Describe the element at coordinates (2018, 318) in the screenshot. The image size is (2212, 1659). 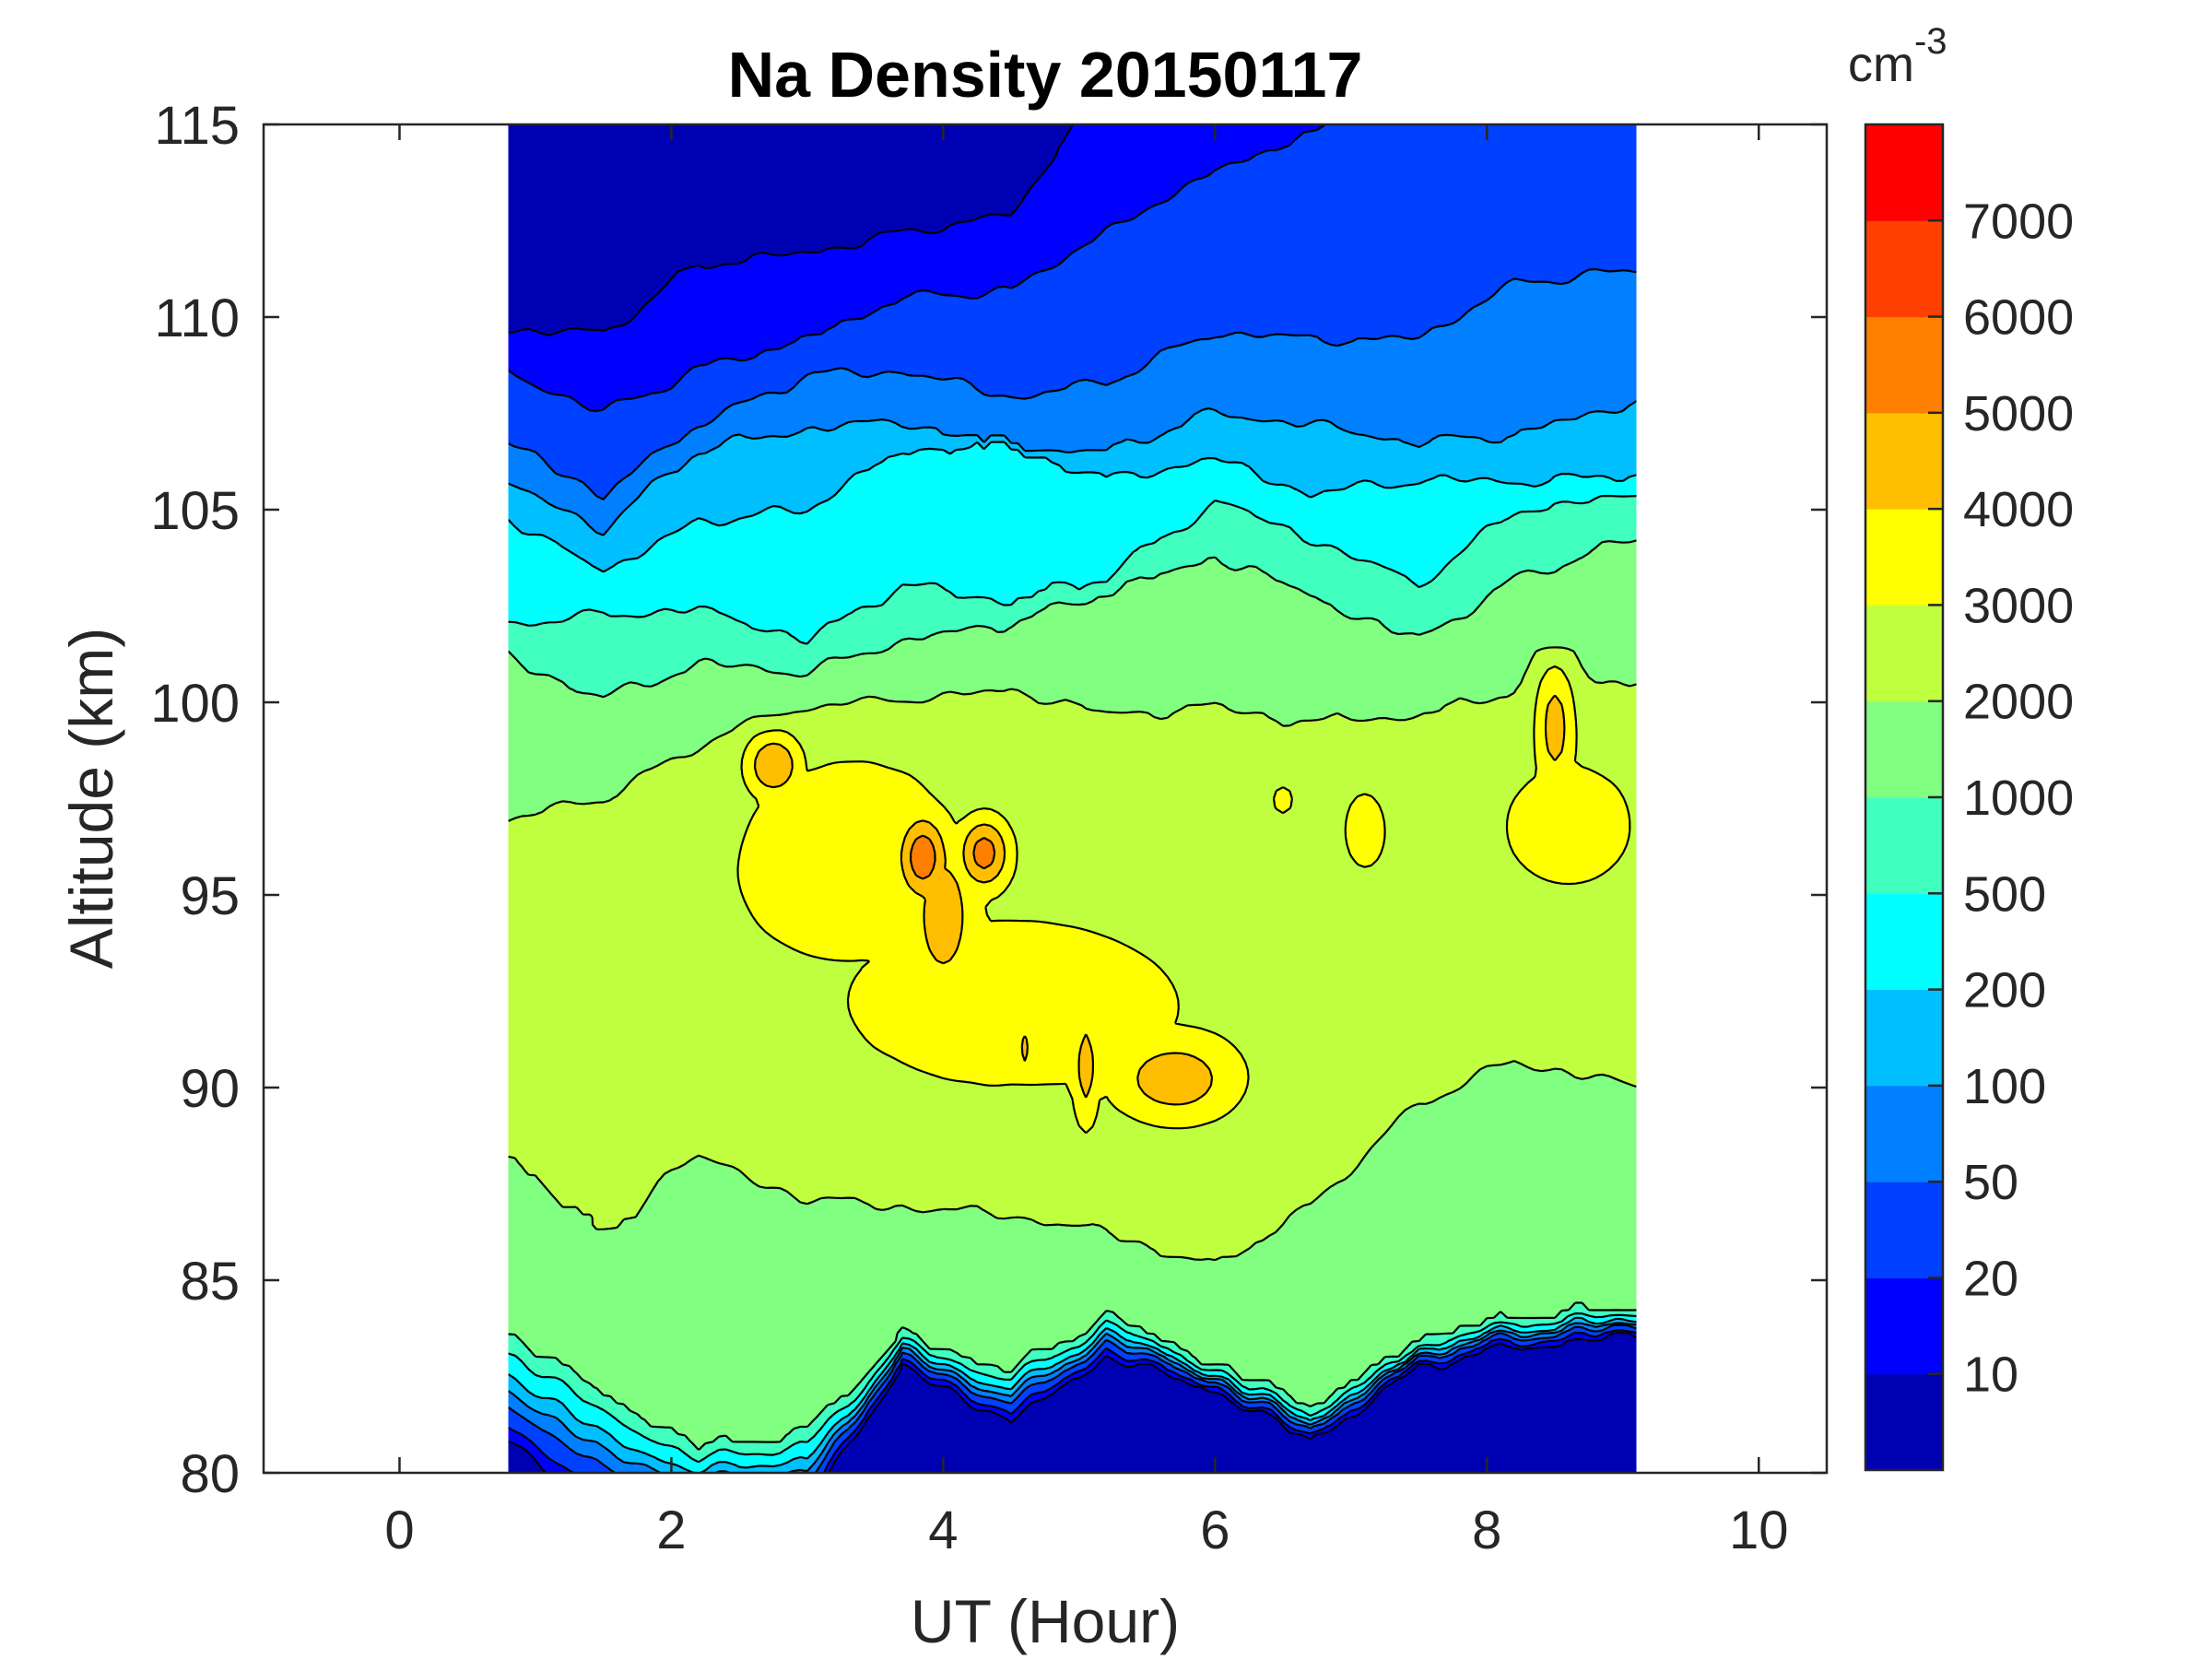
I see `colorbar-tick-label: 6000` at that location.